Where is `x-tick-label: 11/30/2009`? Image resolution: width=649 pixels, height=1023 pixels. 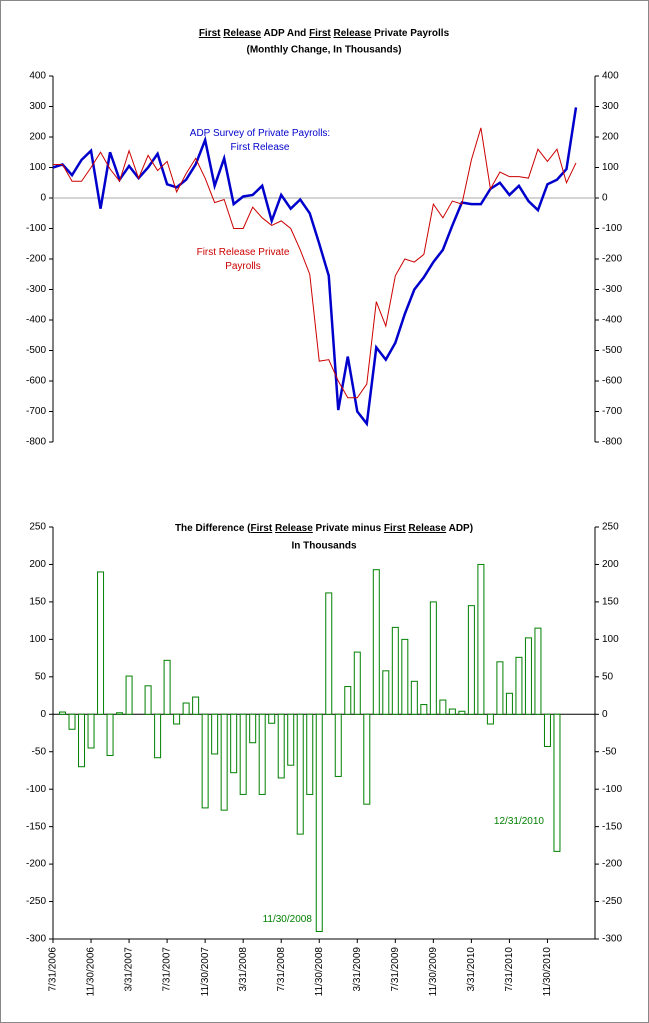
x-tick-label: 11/30/2009 is located at coordinates (433, 972).